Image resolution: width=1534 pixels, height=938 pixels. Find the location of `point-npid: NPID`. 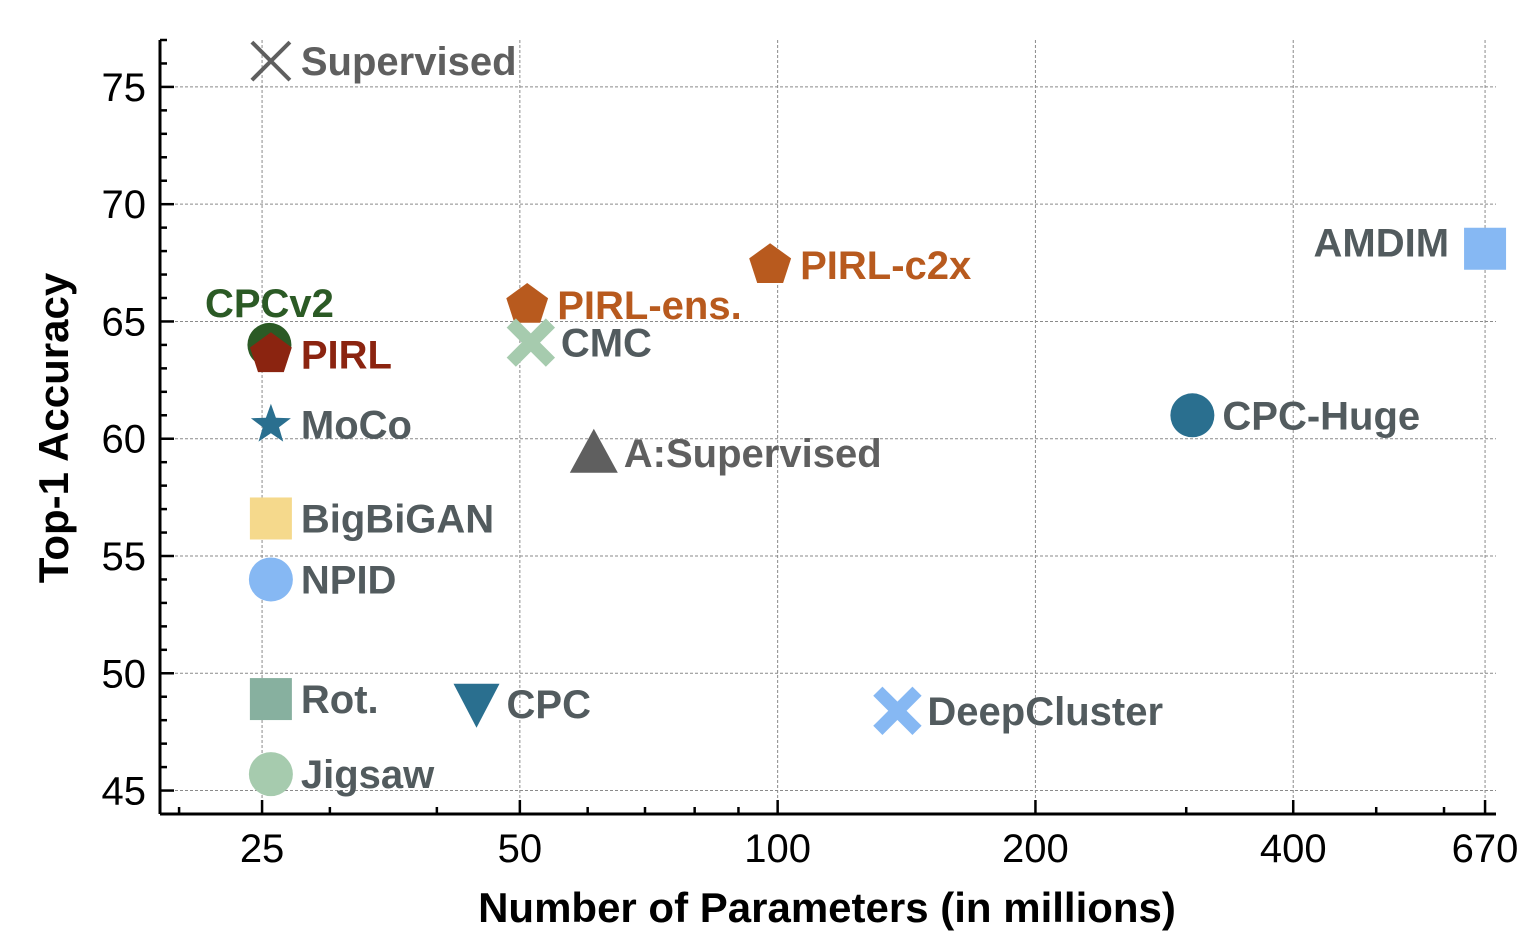

point-npid: NPID is located at coordinates (322, 579).